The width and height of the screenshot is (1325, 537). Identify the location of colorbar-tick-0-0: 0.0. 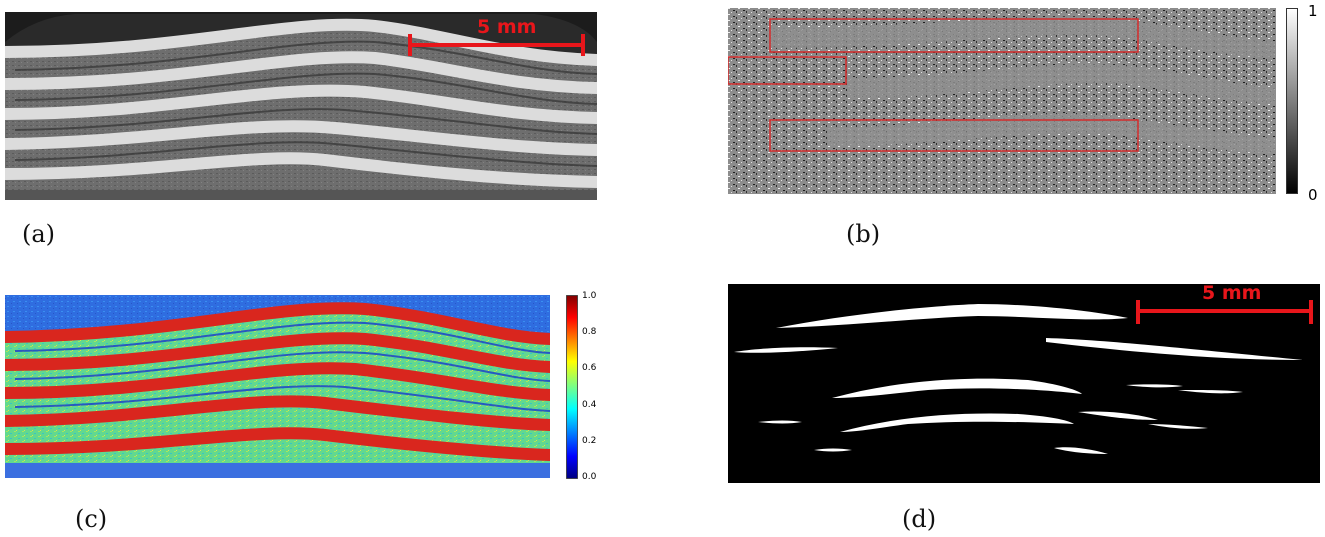
(589, 477).